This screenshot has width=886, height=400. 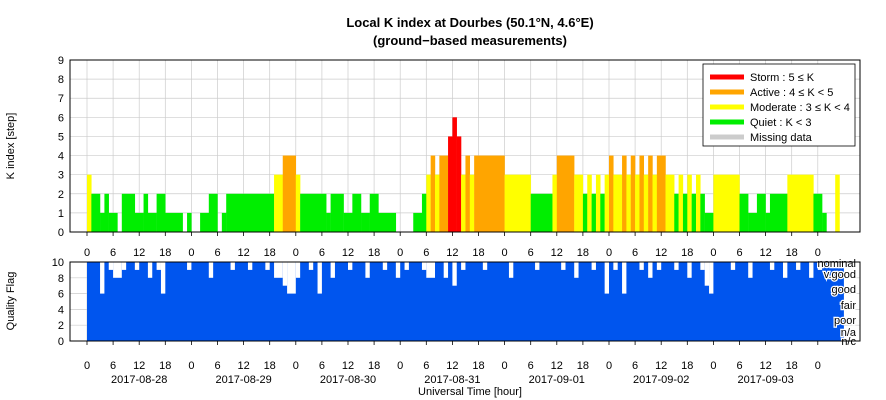 What do you see at coordinates (848, 342) in the screenshot?
I see `quality-category-label: n/c` at bounding box center [848, 342].